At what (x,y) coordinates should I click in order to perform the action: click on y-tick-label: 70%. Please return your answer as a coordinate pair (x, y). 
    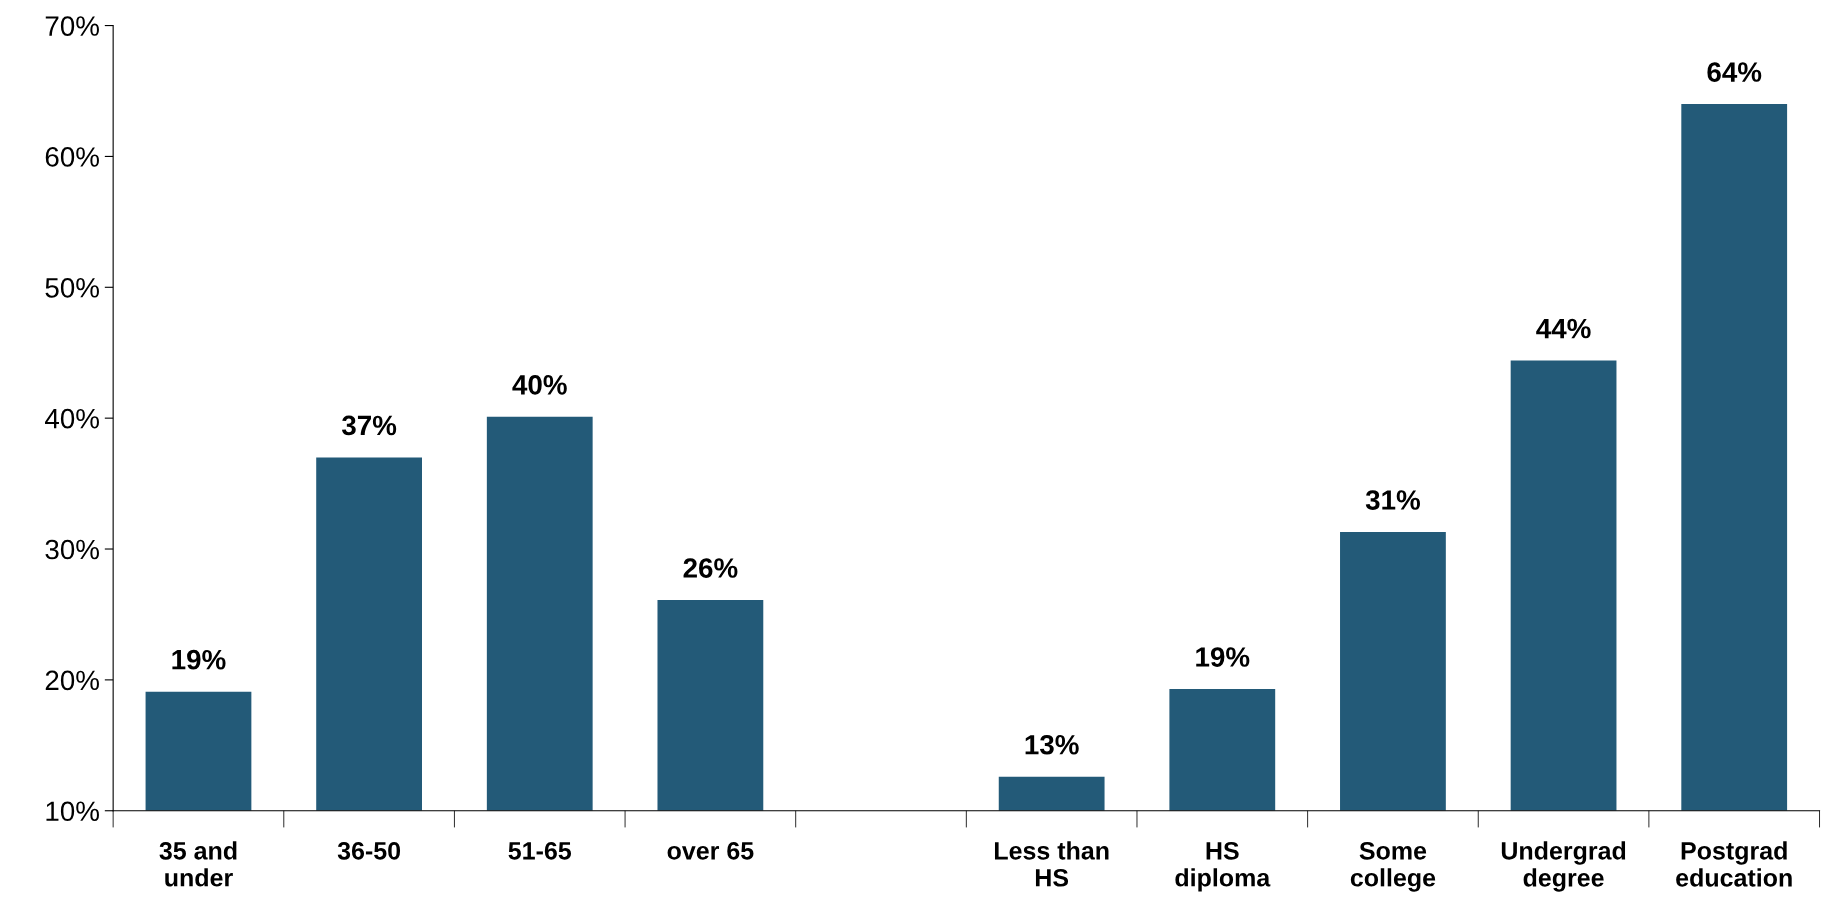
    Looking at the image, I should click on (72, 26).